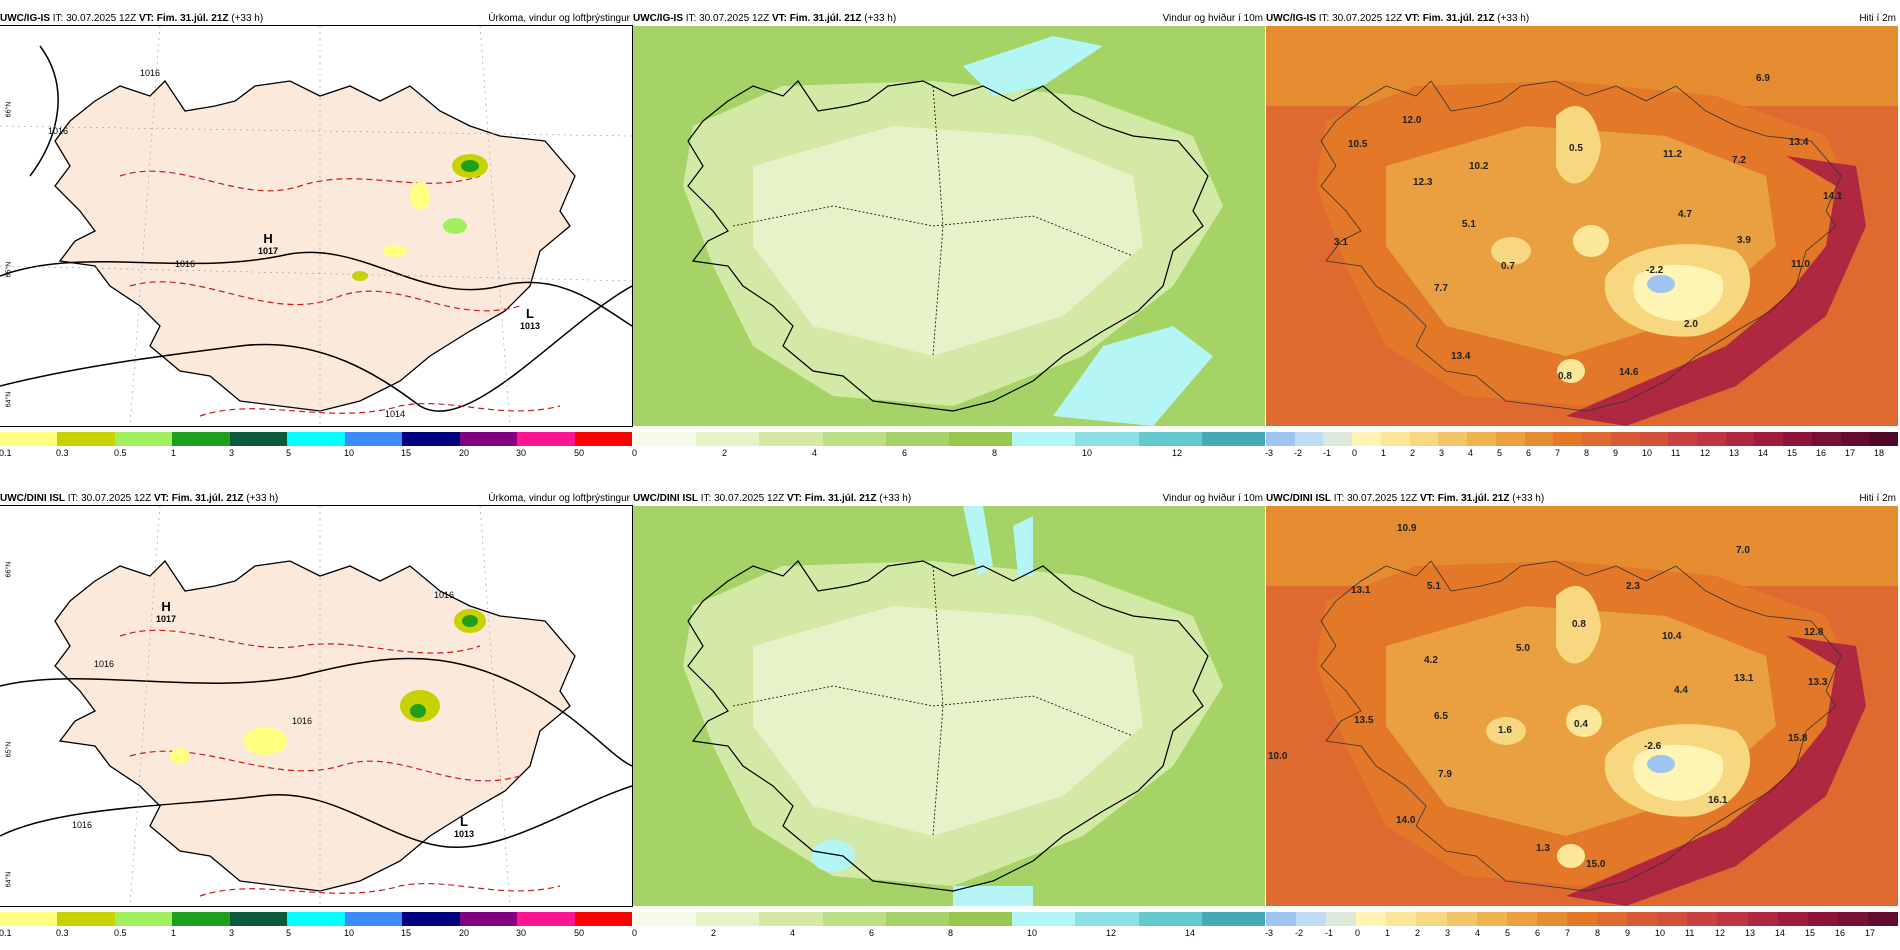 The width and height of the screenshot is (1900, 950). I want to click on tick-label: 9, so click(1628, 933).